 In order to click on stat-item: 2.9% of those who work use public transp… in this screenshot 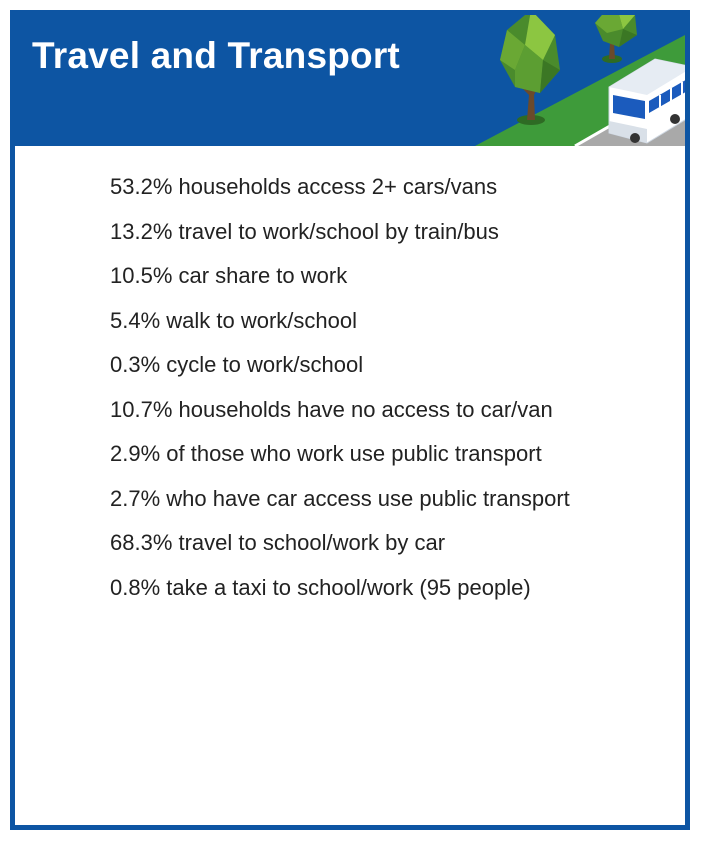, I will do `click(326, 453)`.